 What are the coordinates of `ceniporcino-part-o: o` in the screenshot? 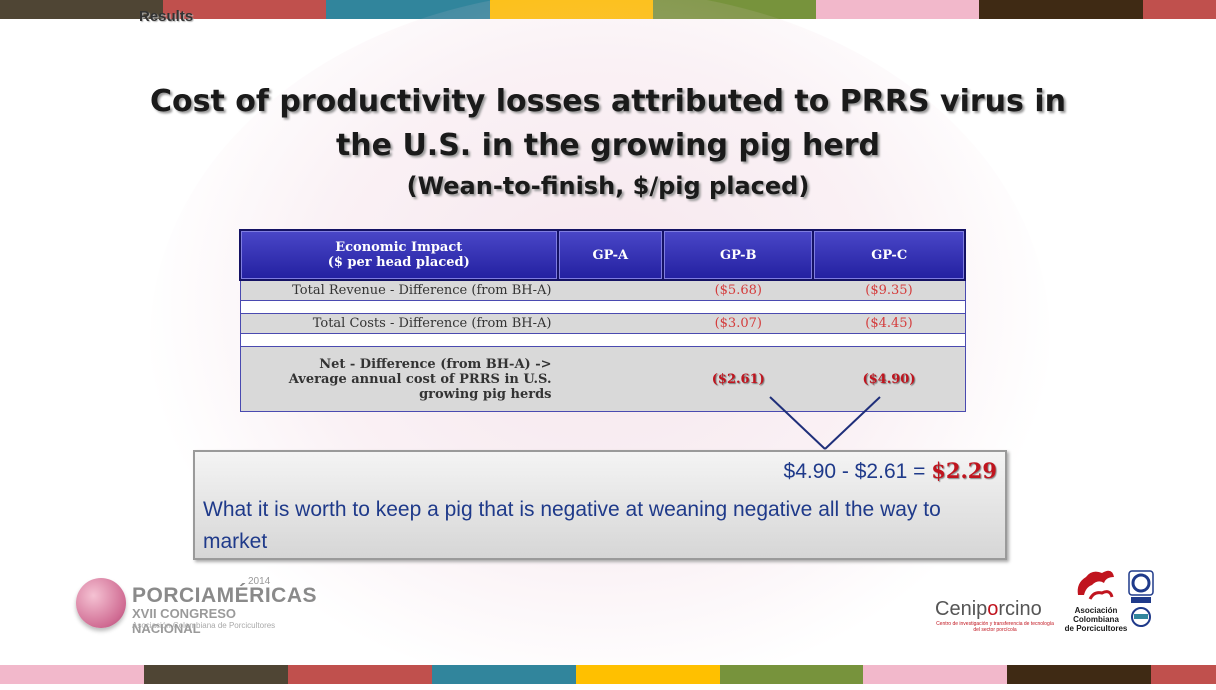 It's located at (993, 609).